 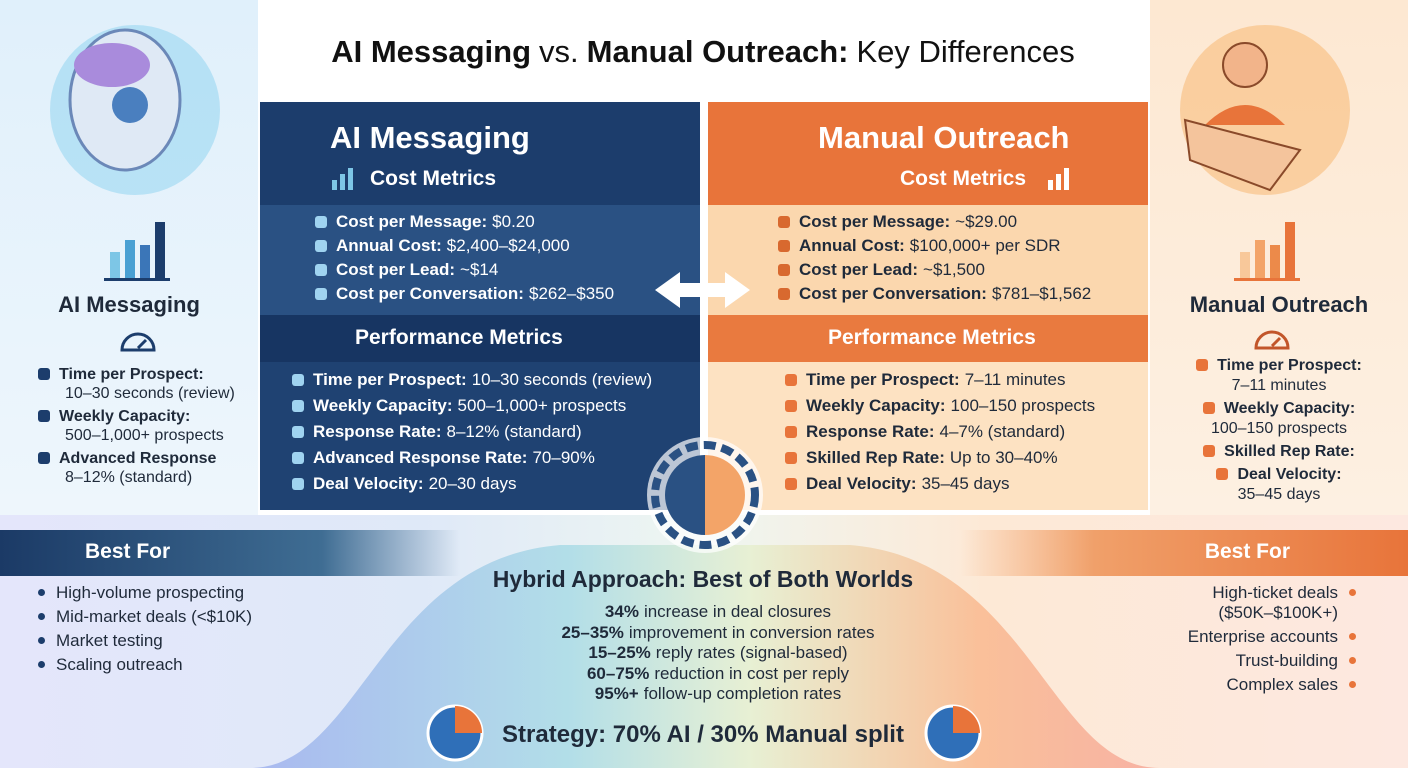 What do you see at coordinates (129, 477) in the screenshot?
I see `panel-item-value: 8–12% (standard)` at bounding box center [129, 477].